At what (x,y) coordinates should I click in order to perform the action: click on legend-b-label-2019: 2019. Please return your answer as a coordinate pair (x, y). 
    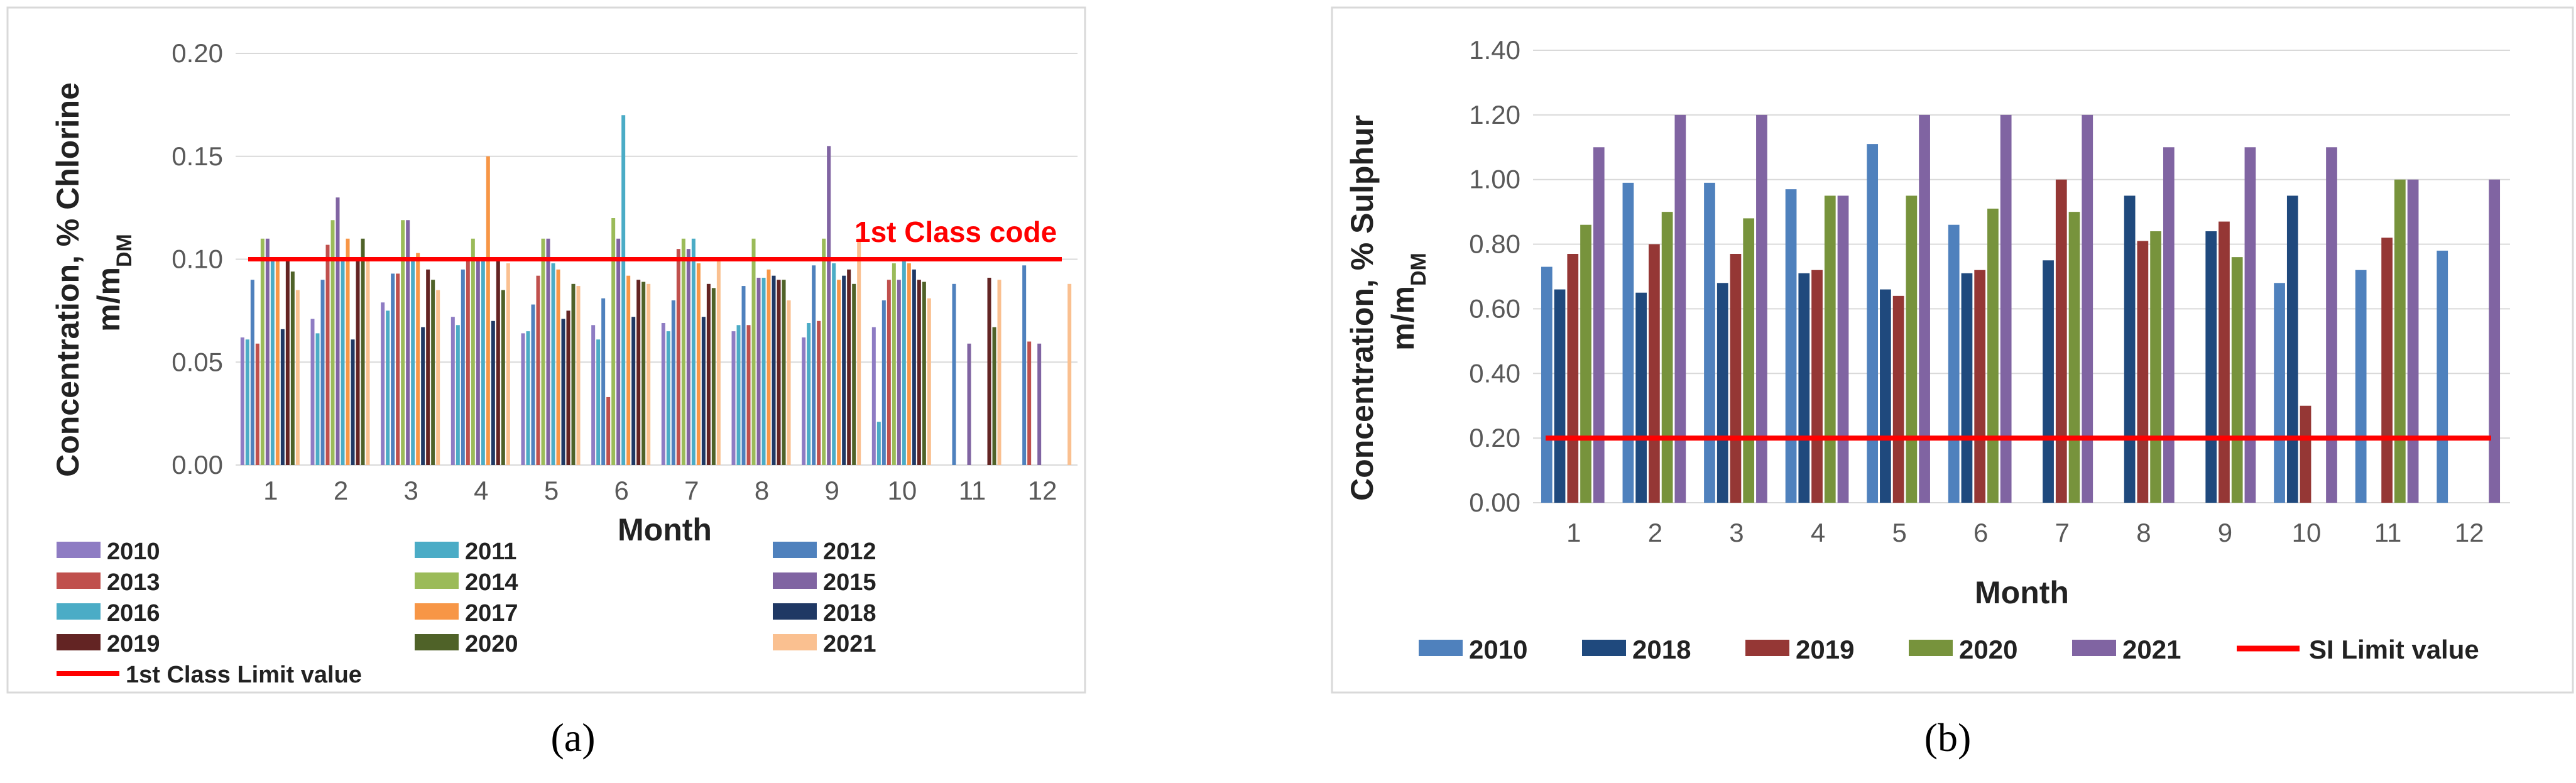
    Looking at the image, I should click on (1825, 650).